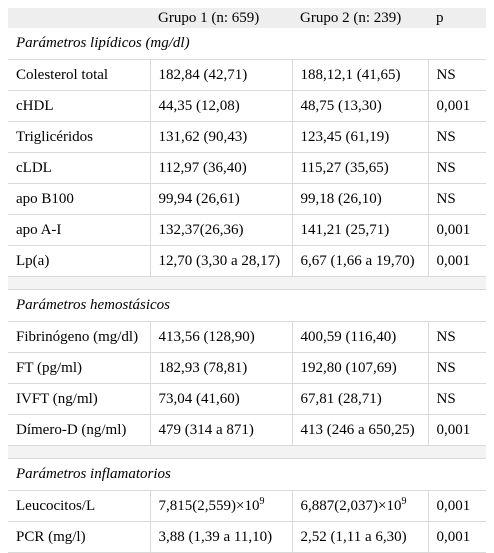  Describe the element at coordinates (220, 168) in the screenshot. I see `group-1-value: 112,97 (36,40)` at that location.